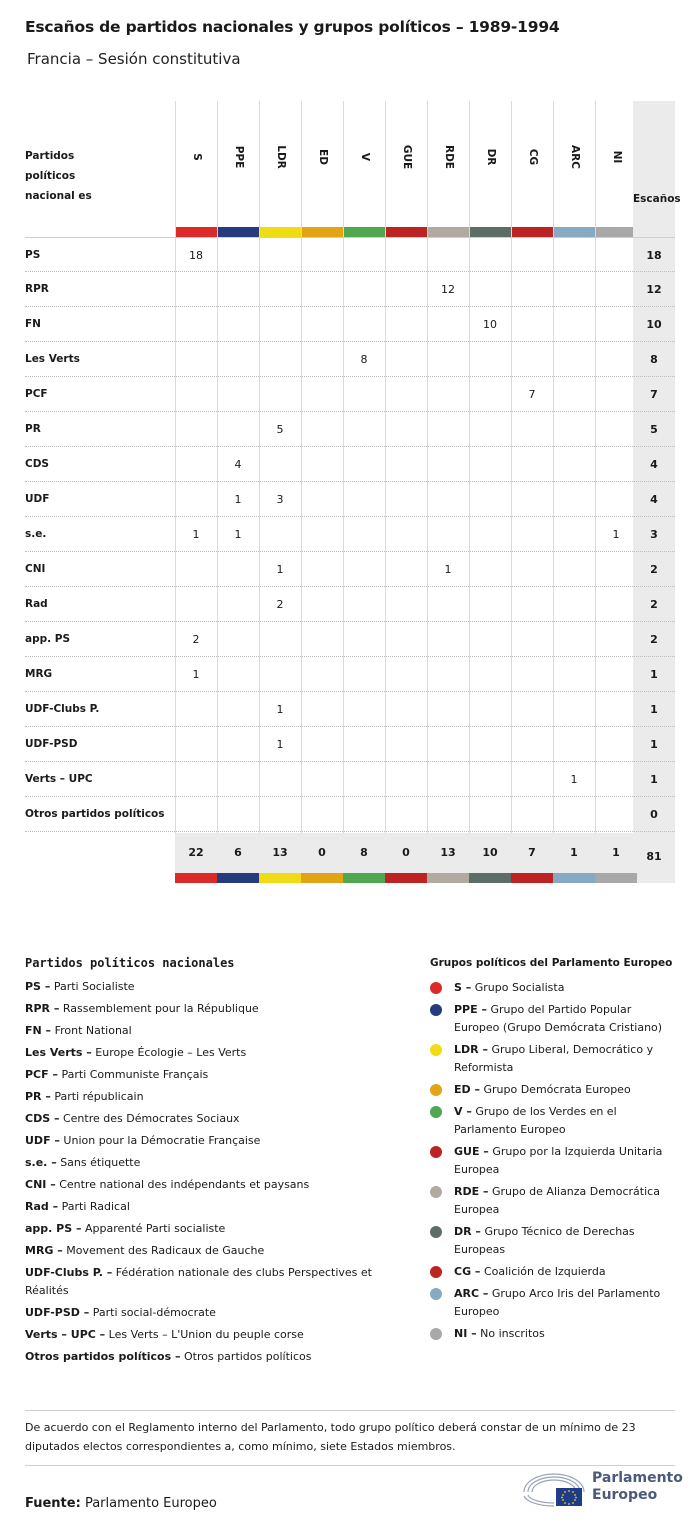 This screenshot has width=700, height=1531. I want to click on group-column-header: ARC, so click(575, 171).